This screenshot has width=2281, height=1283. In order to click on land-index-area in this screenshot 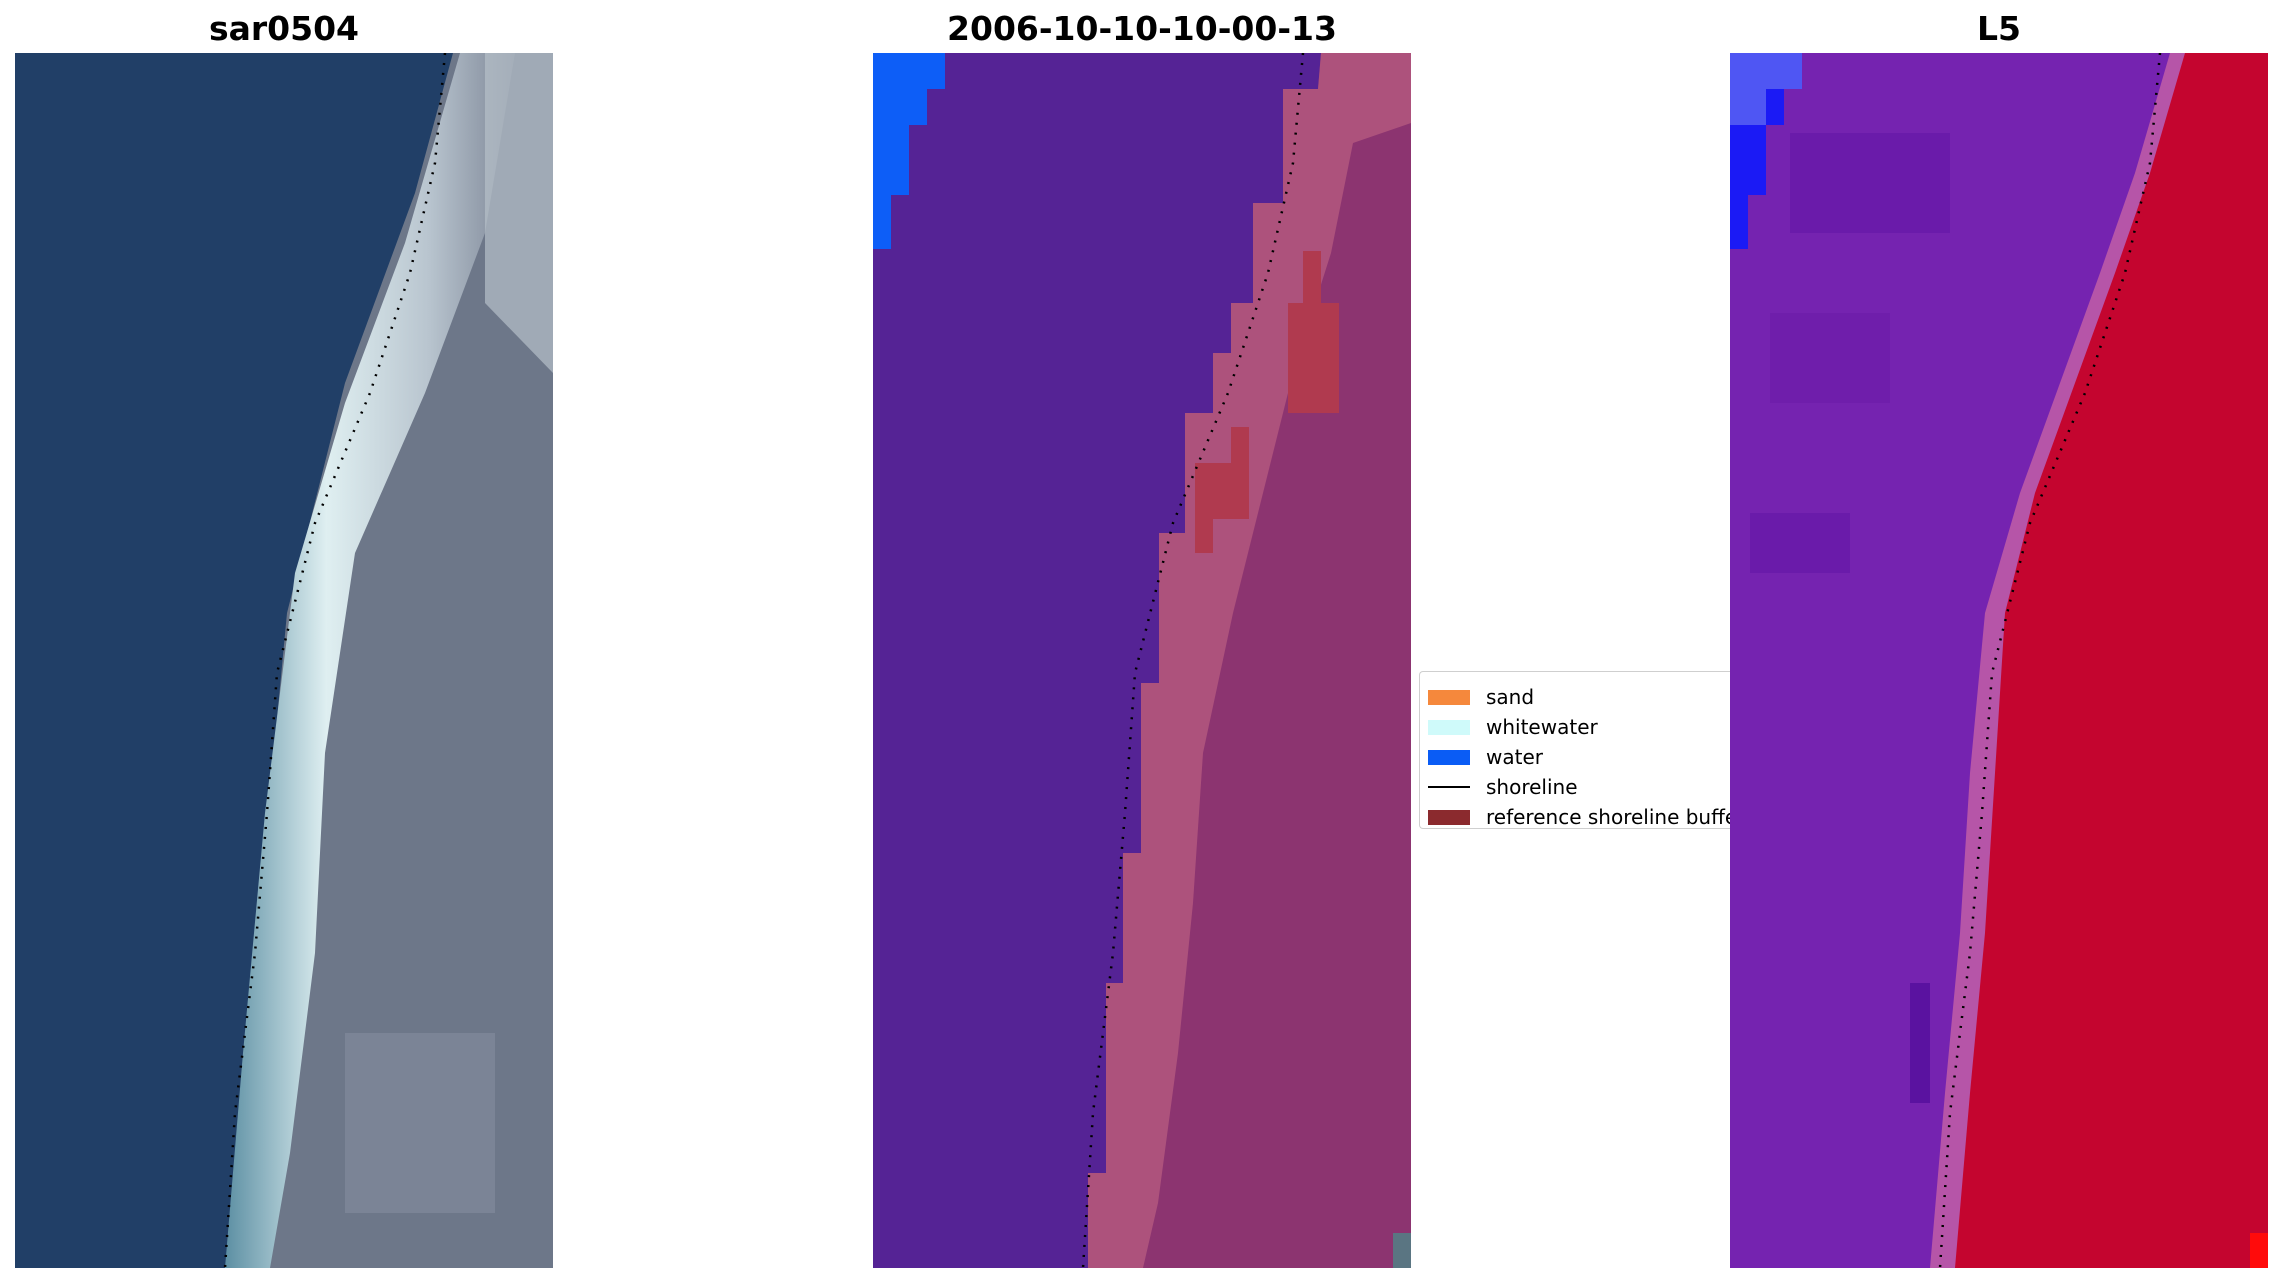, I will do `click(2111, 660)`.